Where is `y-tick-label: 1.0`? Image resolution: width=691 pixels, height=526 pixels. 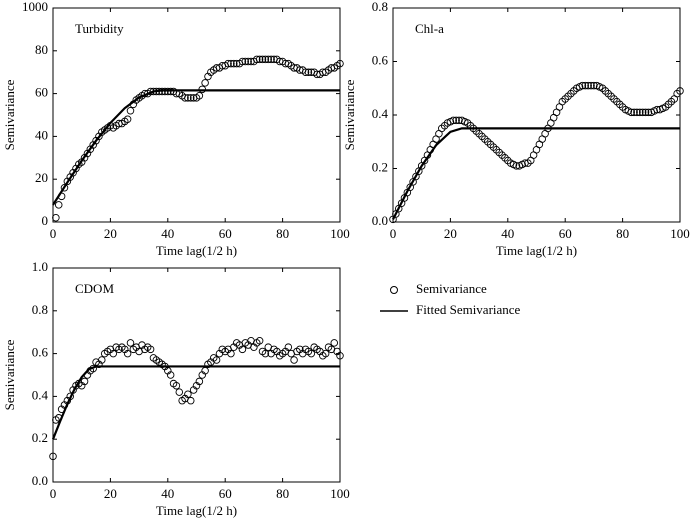
y-tick-label: 1.0 is located at coordinates (40, 266).